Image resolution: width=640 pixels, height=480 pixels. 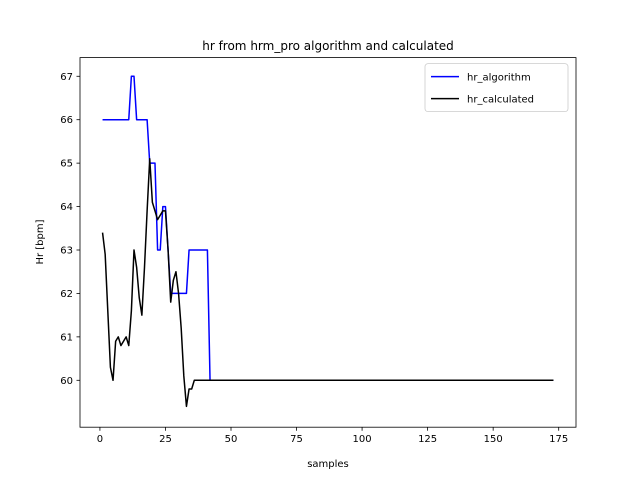 What do you see at coordinates (66, 251) in the screenshot?
I see `y-tick-label: 63` at bounding box center [66, 251].